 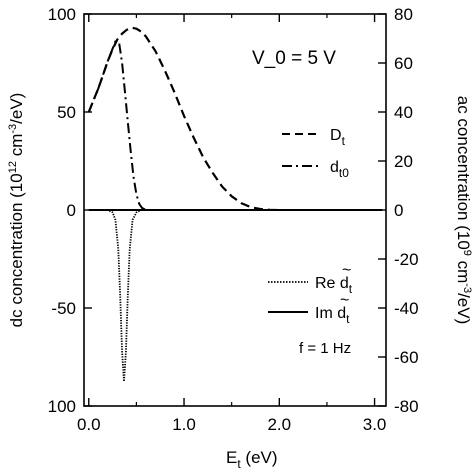 I want to click on y-right-tick-label: 80, so click(x=403, y=14).